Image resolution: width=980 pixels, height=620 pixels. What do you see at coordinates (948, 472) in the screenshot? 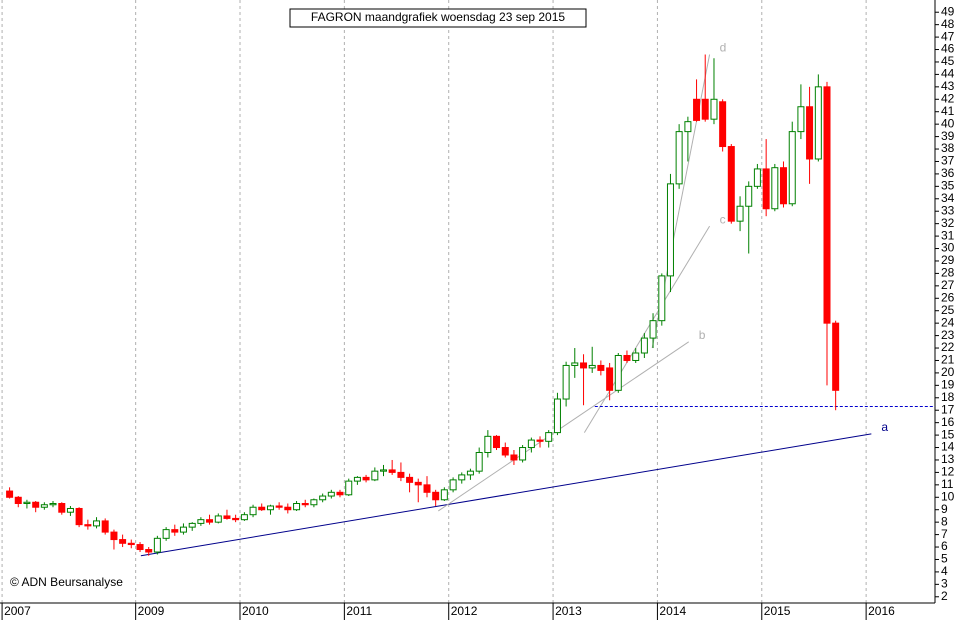
I see `y-tick-label: 12` at bounding box center [948, 472].